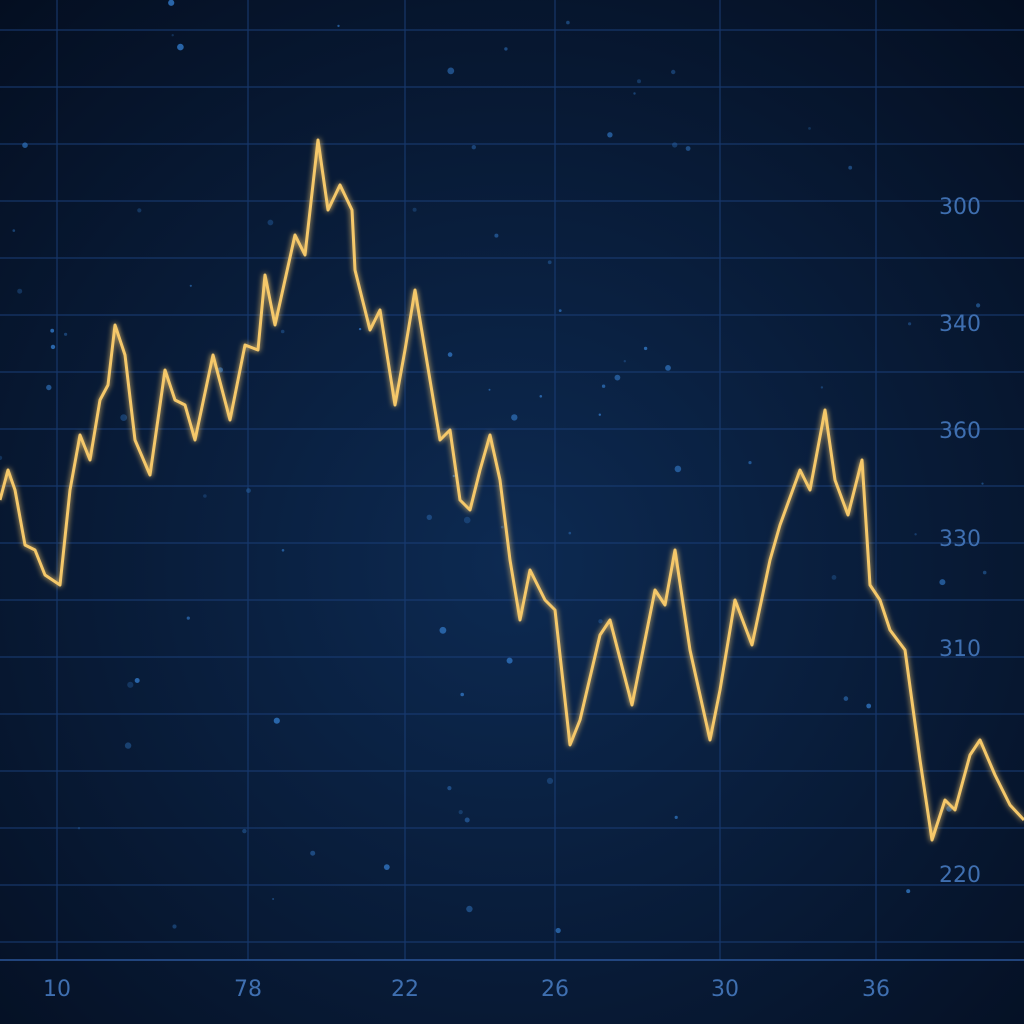 Image resolution: width=1024 pixels, height=1024 pixels. What do you see at coordinates (555, 989) in the screenshot?
I see `x-axis-label: 26` at bounding box center [555, 989].